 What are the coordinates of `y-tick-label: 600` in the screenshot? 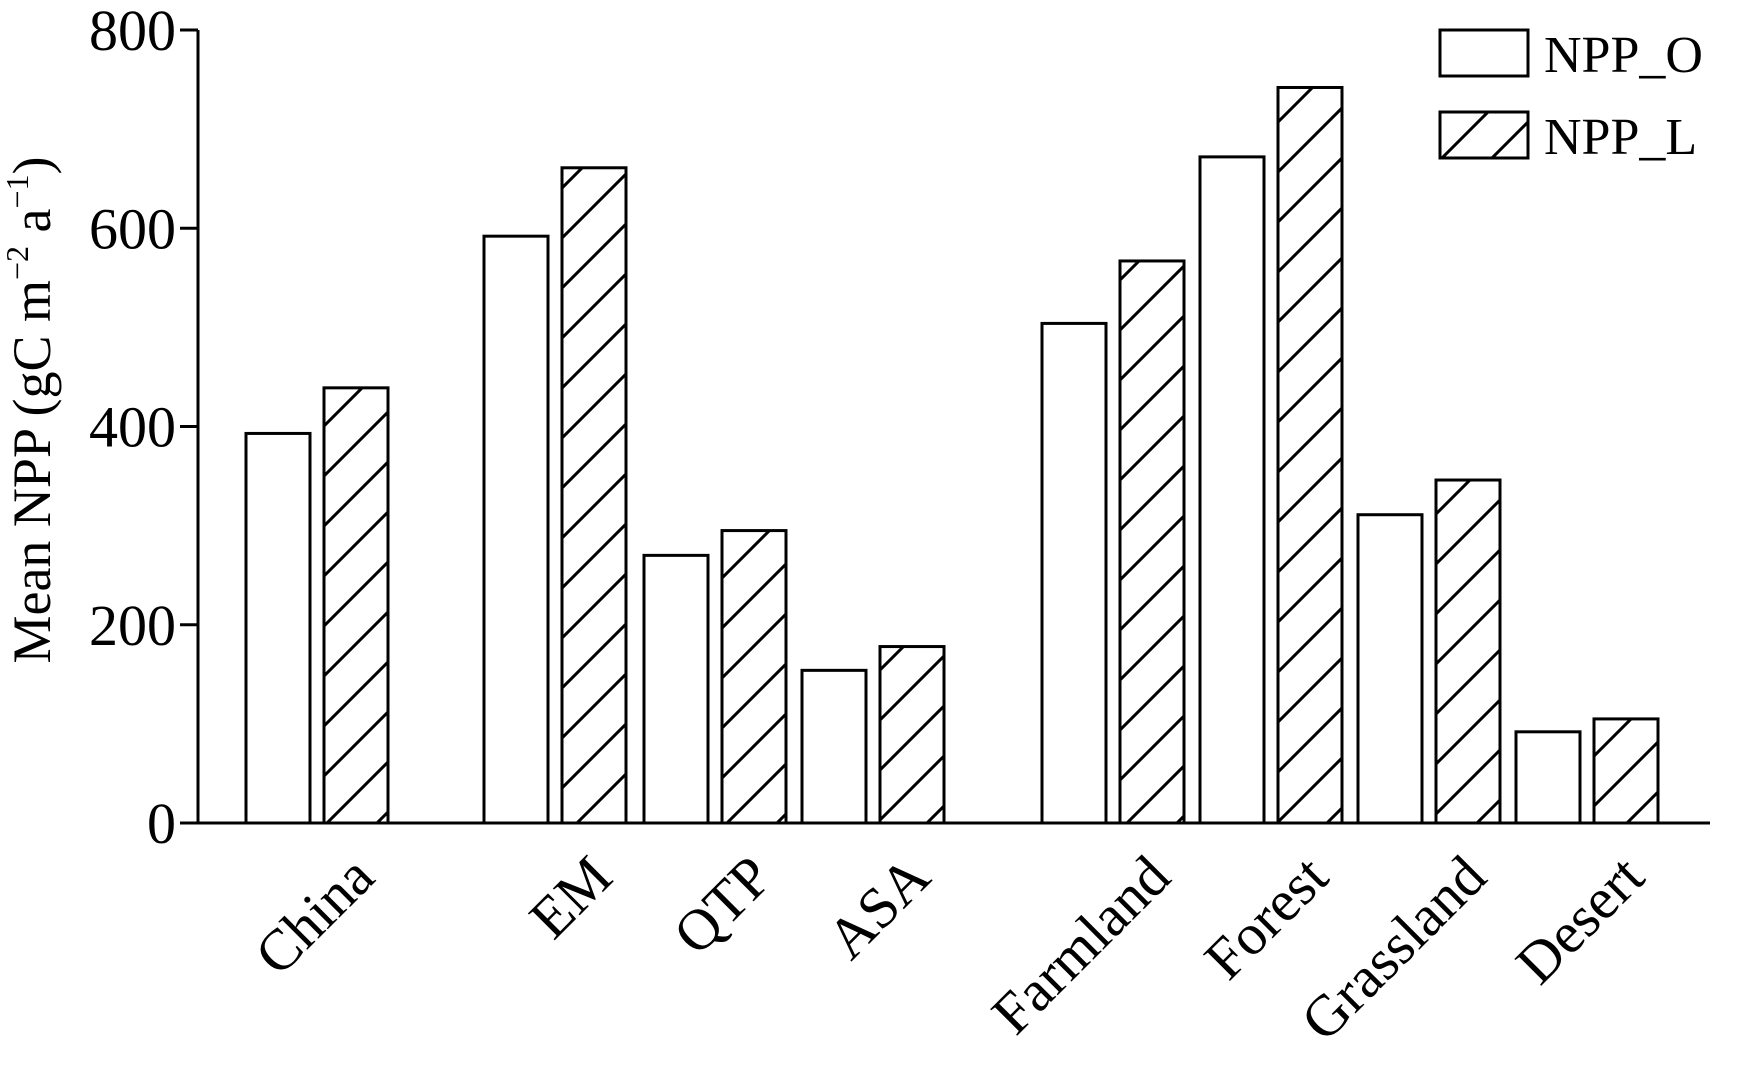 It's located at (132, 228).